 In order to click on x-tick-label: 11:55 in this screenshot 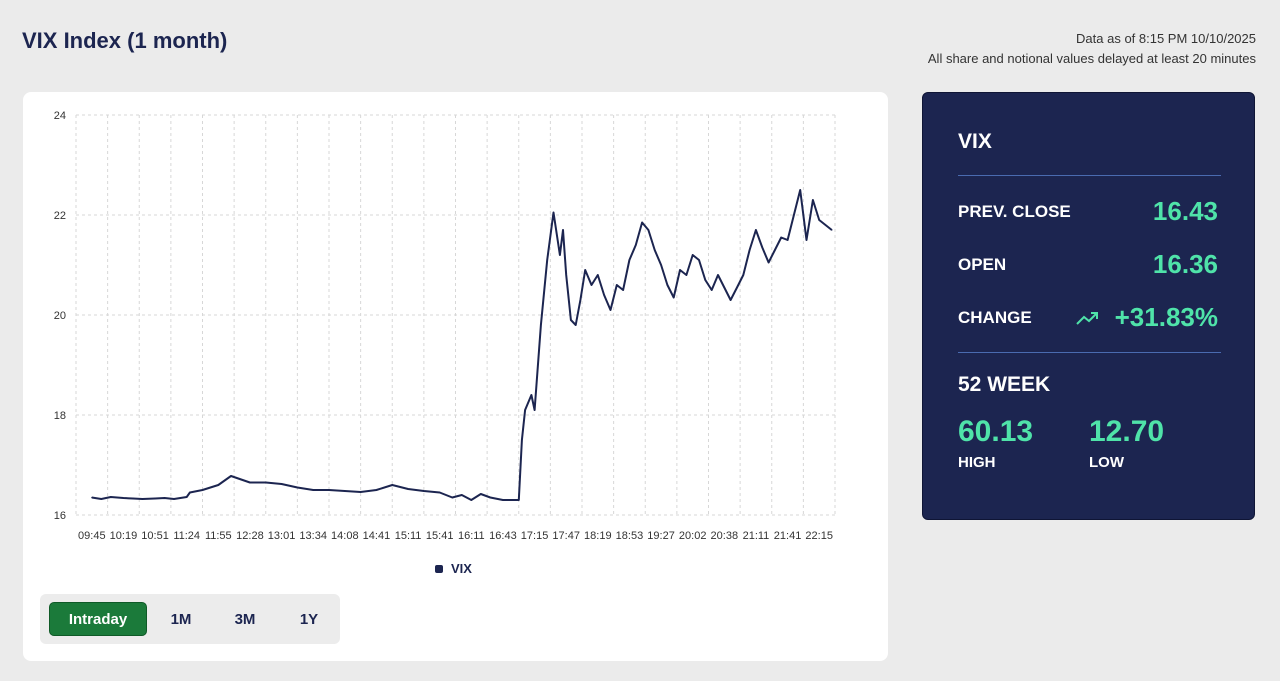, I will do `click(218, 536)`.